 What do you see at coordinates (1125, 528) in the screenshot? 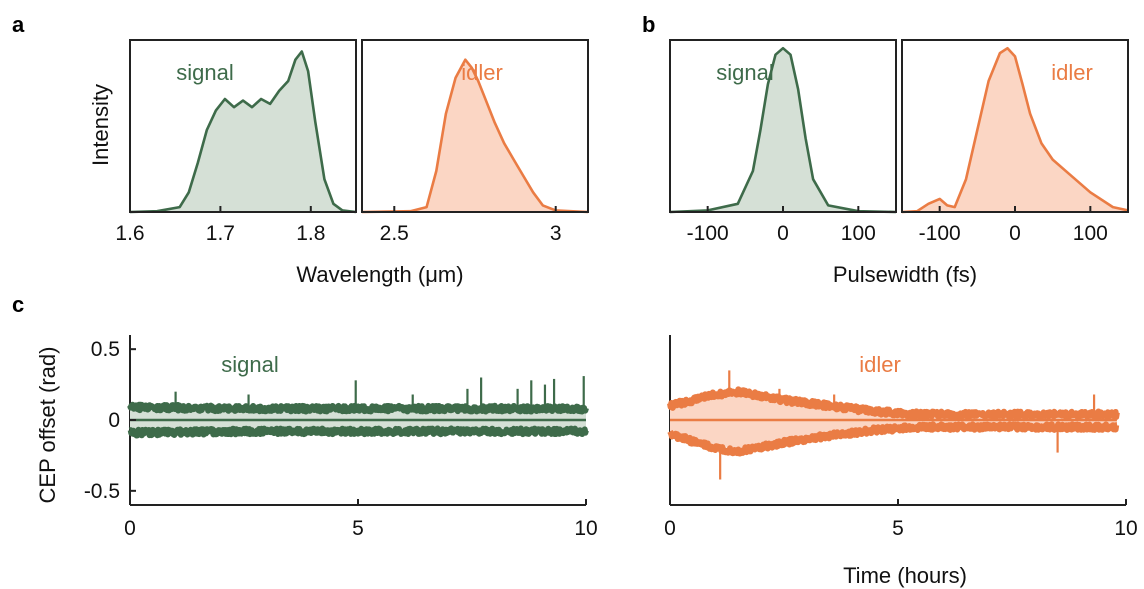
I see `xtick-label-c-idler: 10` at bounding box center [1125, 528].